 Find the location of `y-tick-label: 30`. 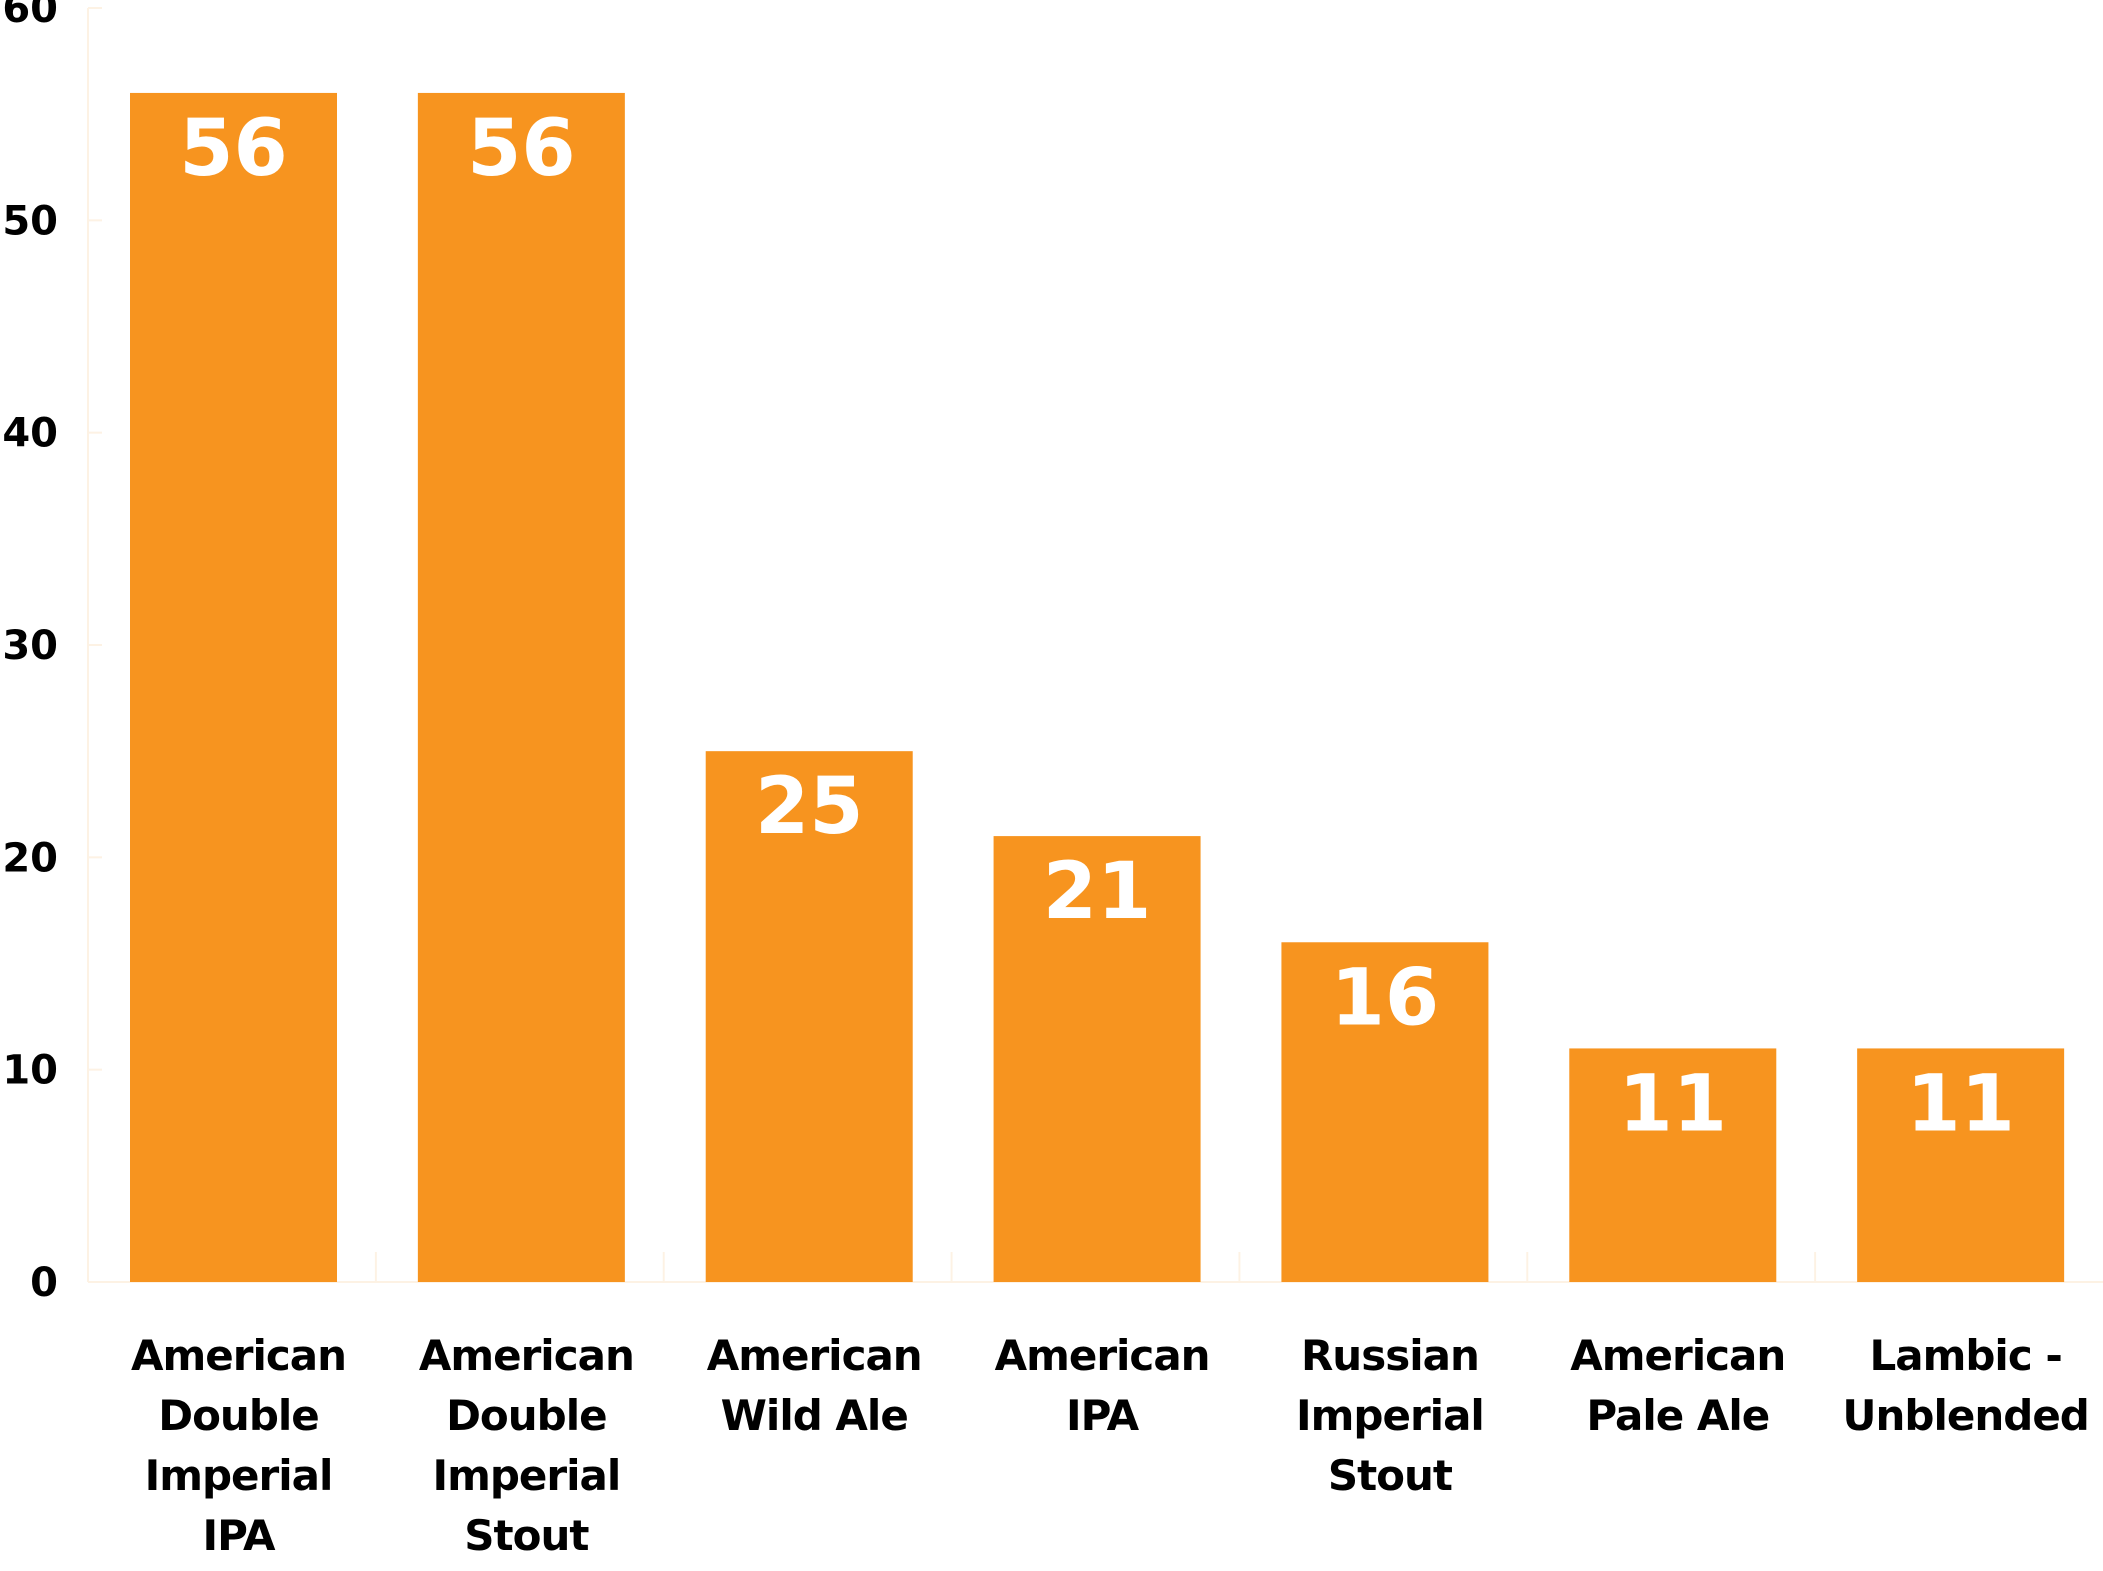

y-tick-label: 30 is located at coordinates (30, 646).